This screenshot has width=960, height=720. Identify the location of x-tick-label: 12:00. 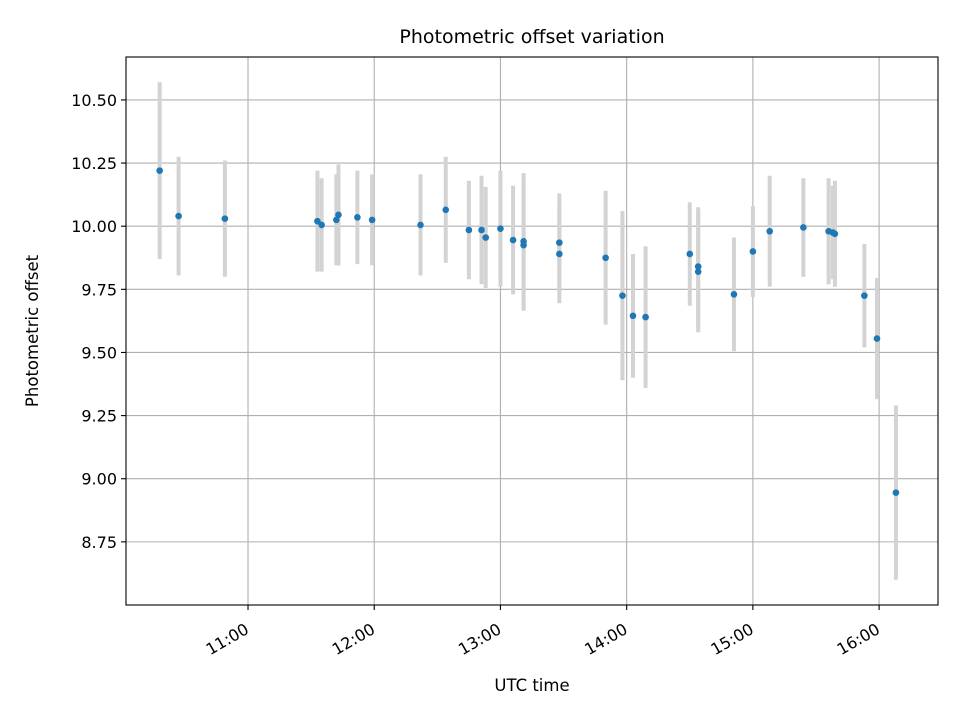
(353, 639).